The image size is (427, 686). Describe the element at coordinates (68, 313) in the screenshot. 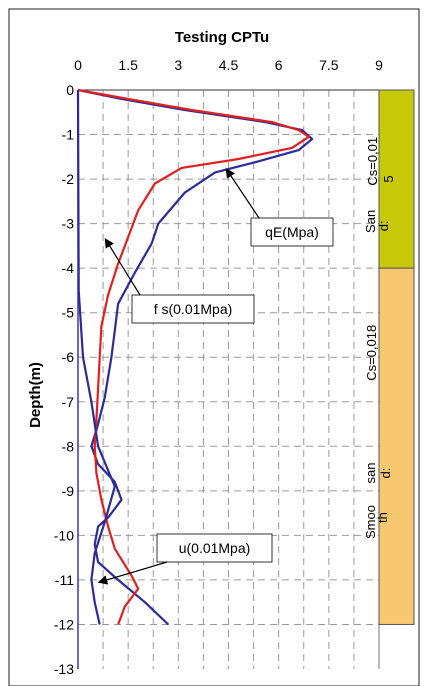

I see `y-tick-label: -5` at that location.